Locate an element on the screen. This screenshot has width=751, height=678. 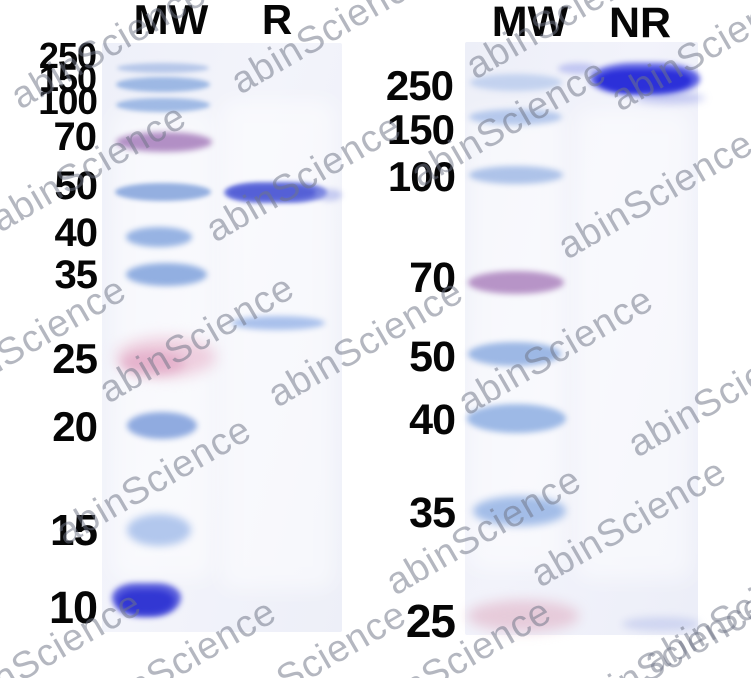
band-corner-smear is located at coordinates (661, 624).